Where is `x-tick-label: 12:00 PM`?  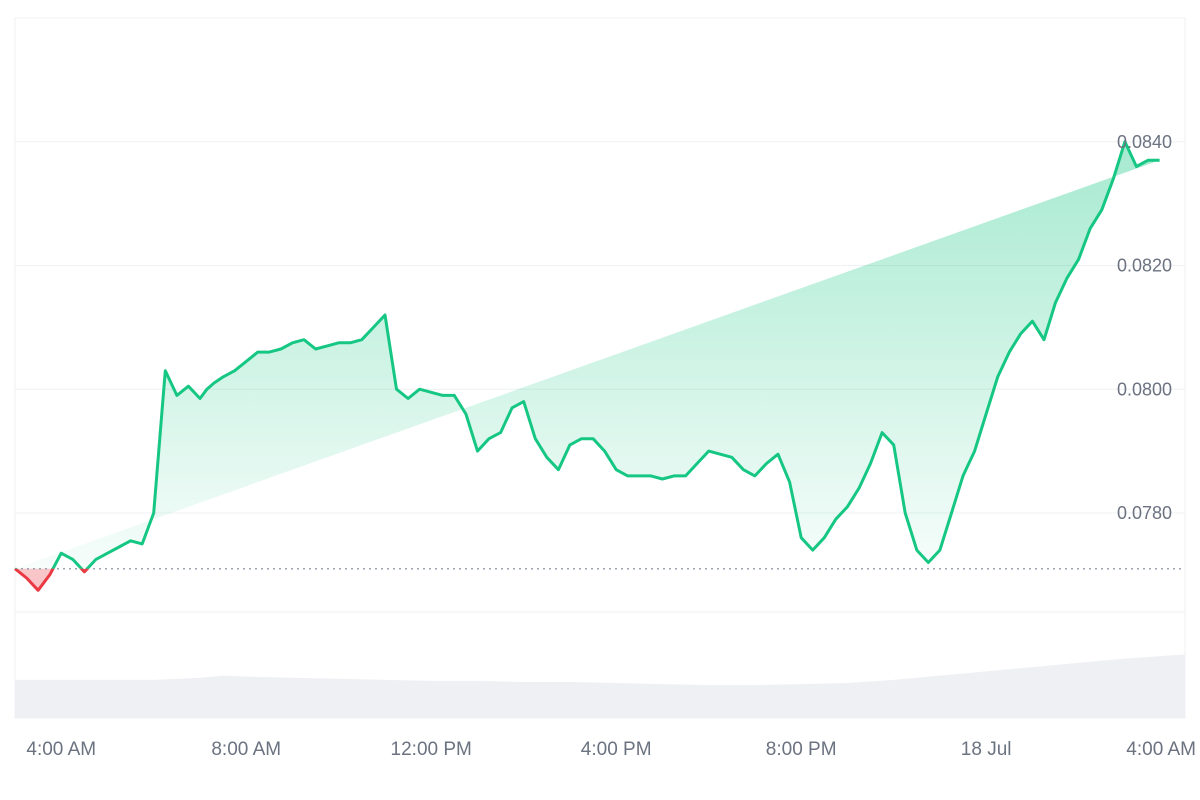
x-tick-label: 12:00 PM is located at coordinates (431, 749).